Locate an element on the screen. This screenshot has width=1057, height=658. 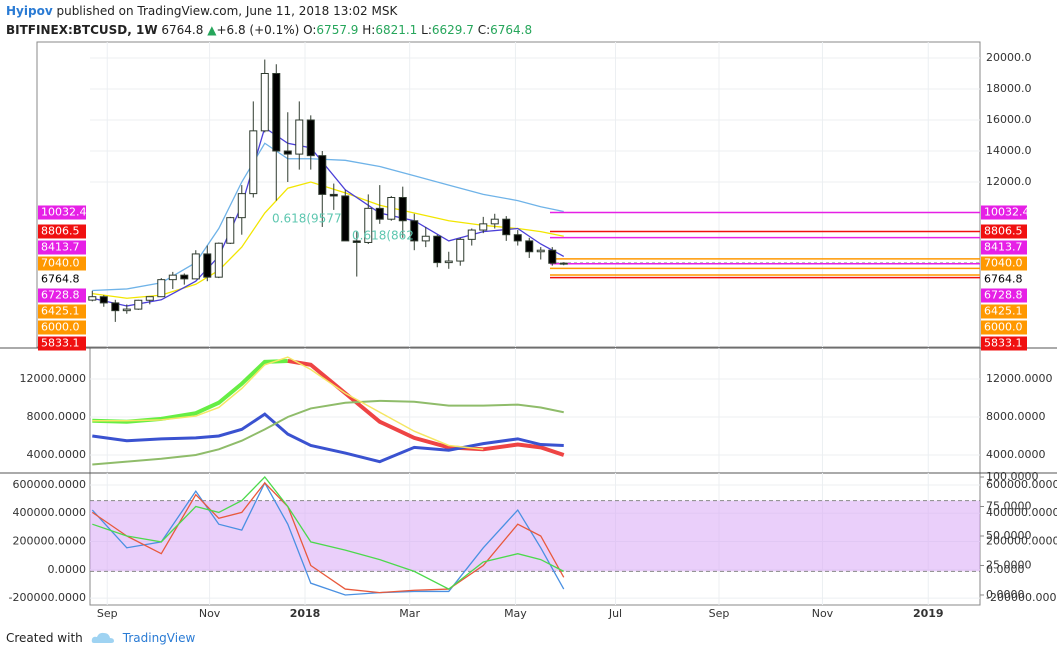
high: 6821.1 is located at coordinates (396, 30).